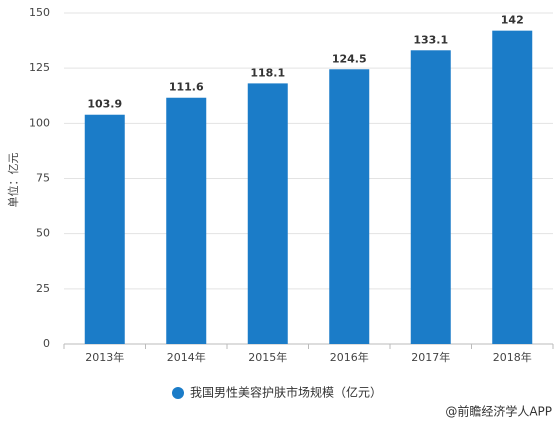 This screenshot has height=426, width=558. I want to click on y-tick-label: 150, so click(39, 12).